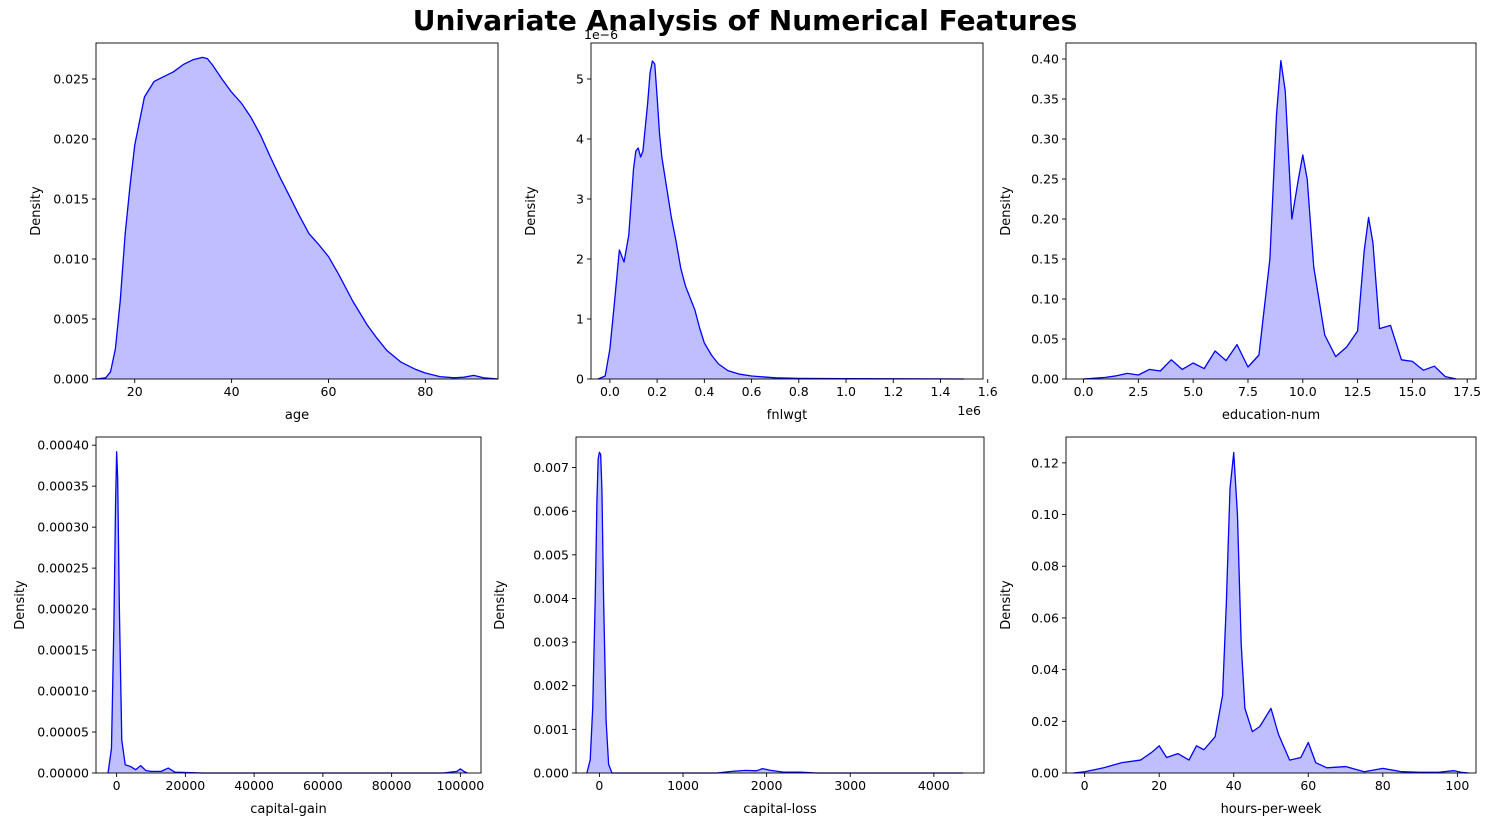 The image size is (1490, 826). What do you see at coordinates (1045, 139) in the screenshot?
I see `y-tick-label: 0.30` at bounding box center [1045, 139].